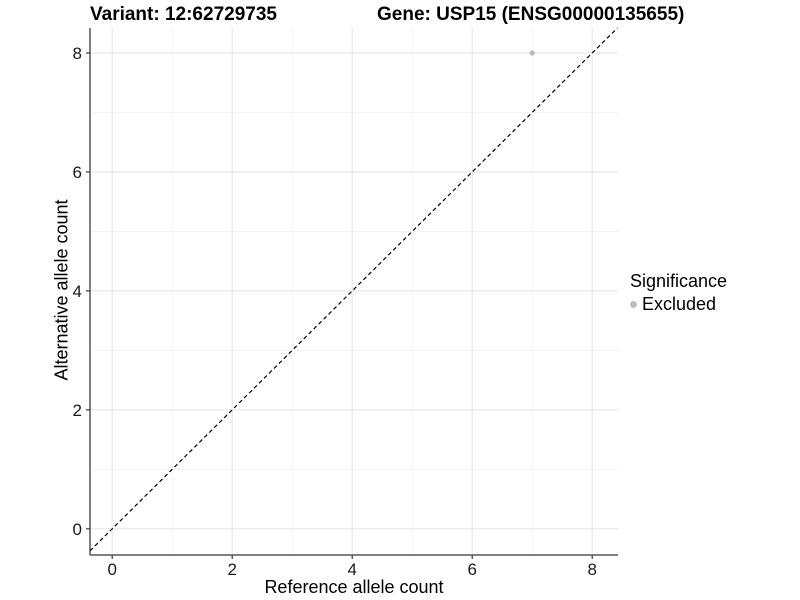 The height and width of the screenshot is (600, 800). What do you see at coordinates (354, 587) in the screenshot?
I see `x-axis-title: Reference allele count` at bounding box center [354, 587].